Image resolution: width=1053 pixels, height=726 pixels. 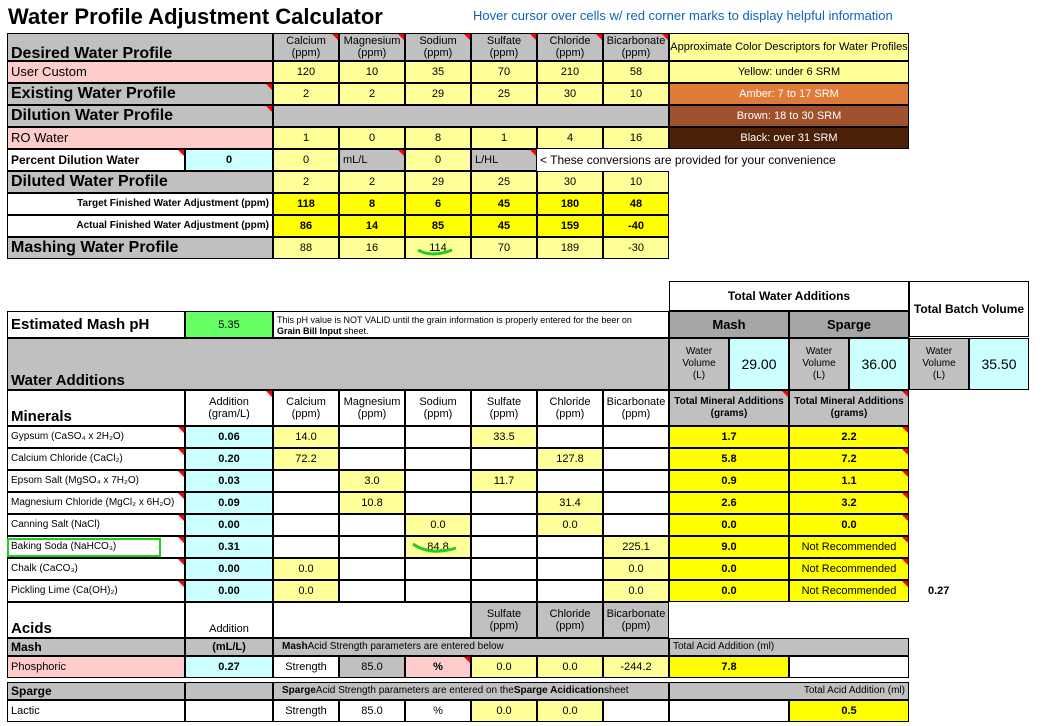 I want to click on acid-unit-label: (mL/L), so click(x=229, y=647).